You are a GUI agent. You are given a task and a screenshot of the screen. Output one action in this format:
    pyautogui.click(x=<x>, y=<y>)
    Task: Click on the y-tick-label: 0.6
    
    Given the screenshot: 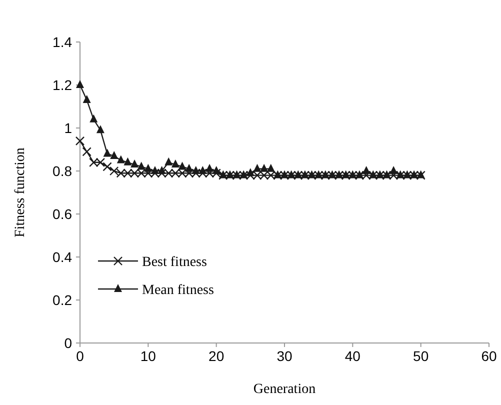 What is the action you would take?
    pyautogui.click(x=62, y=214)
    